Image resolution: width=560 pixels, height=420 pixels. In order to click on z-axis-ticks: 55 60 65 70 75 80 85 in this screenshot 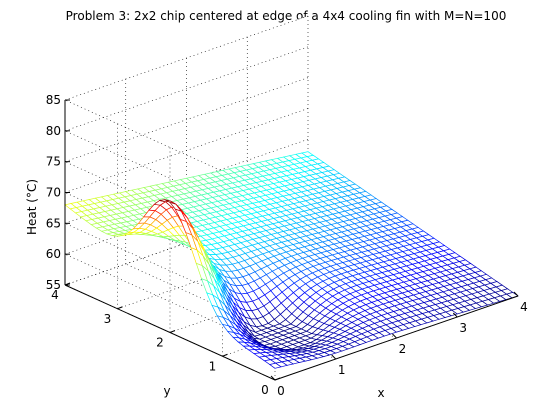, I will do `click(53, 192)`.